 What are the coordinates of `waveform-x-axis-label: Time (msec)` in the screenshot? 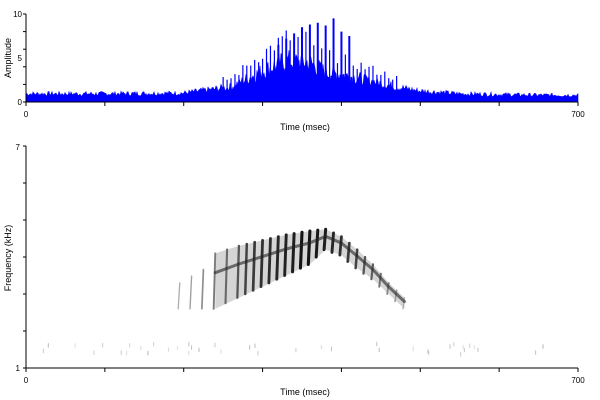 It's located at (305, 127).